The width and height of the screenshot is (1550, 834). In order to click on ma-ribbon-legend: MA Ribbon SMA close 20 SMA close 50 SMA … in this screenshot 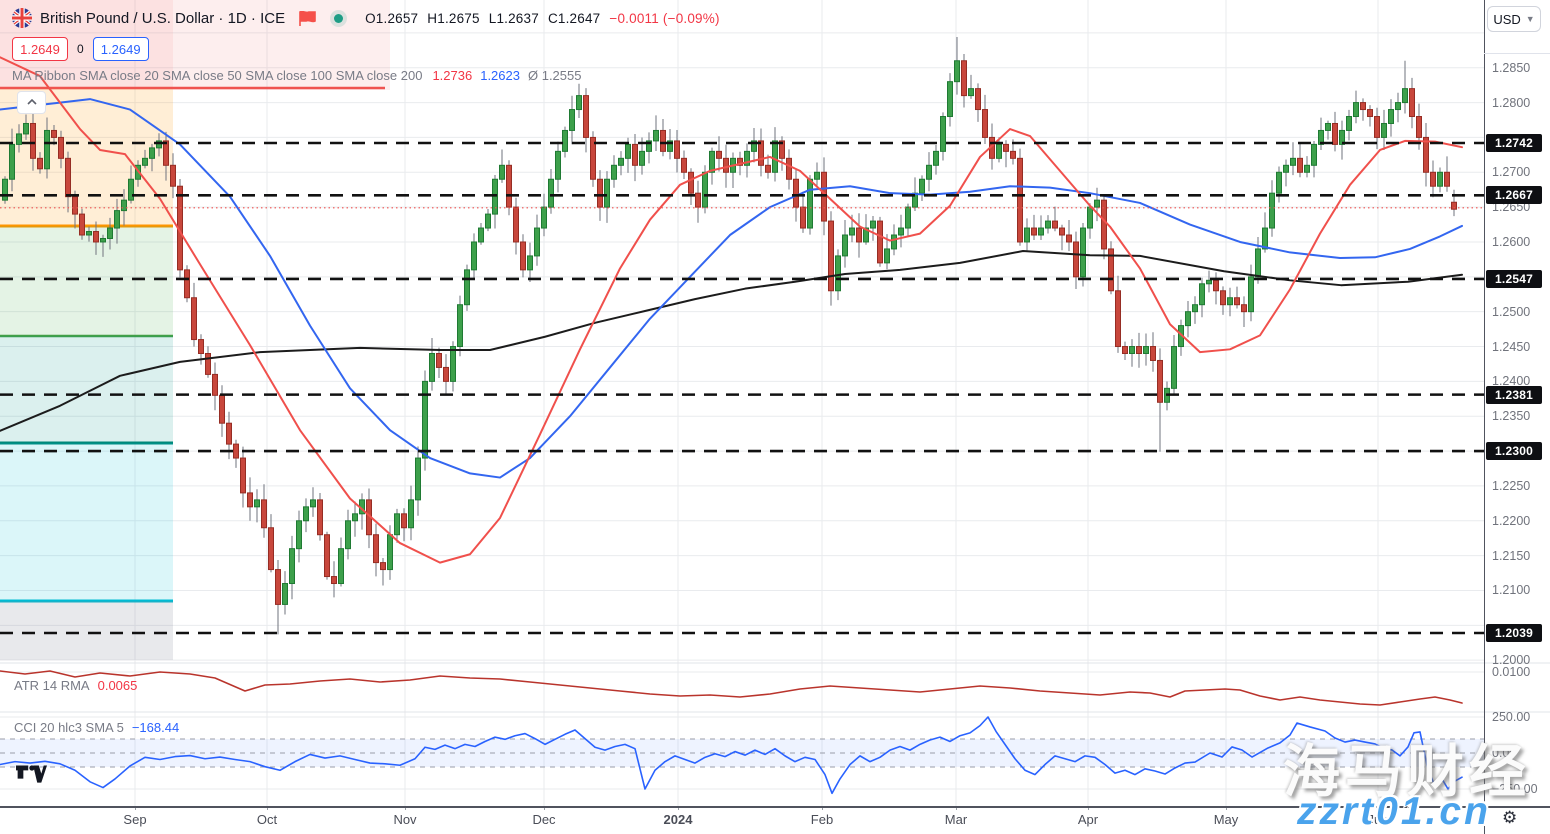, I will do `click(296, 75)`.